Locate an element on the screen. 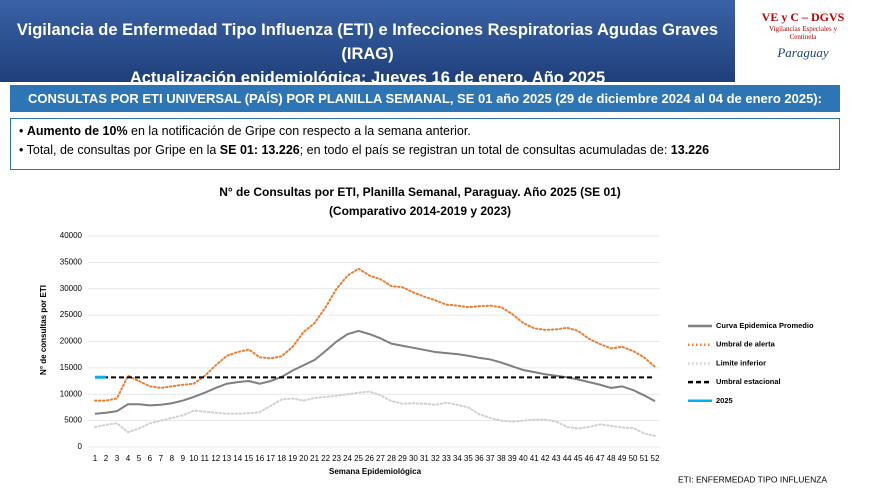 This screenshot has height=492, width=870. x-tick-label: 45 is located at coordinates (578, 458).